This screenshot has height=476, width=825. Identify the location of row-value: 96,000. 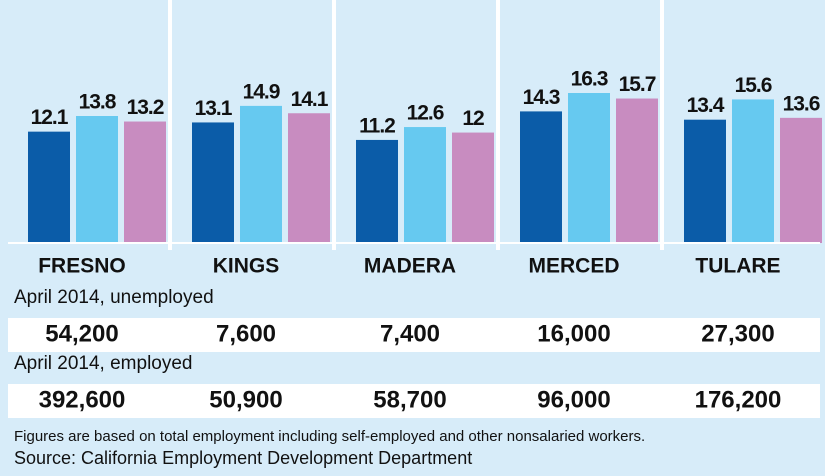
(573, 399).